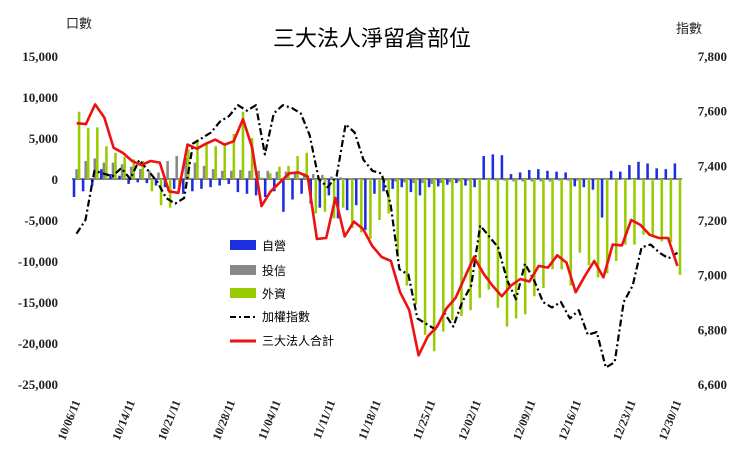 The height and width of the screenshot is (476, 739). I want to click on right-tick-label: 7,400, so click(712, 165).